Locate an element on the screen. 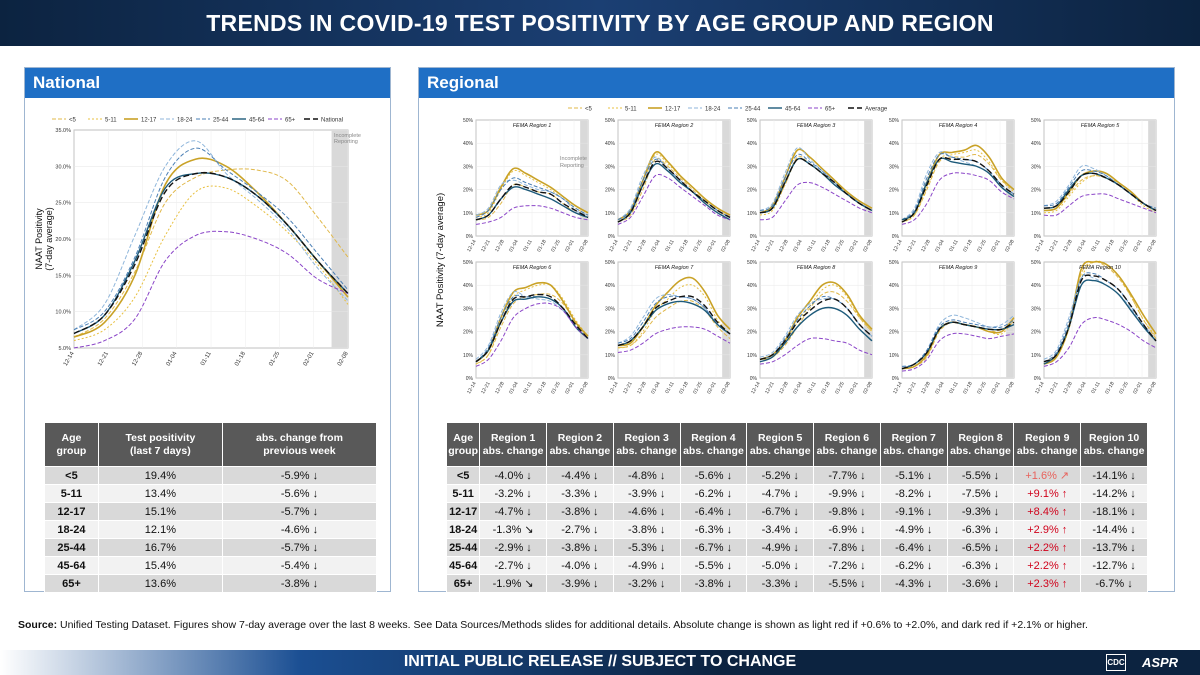 The height and width of the screenshot is (675, 1200). value-cell: -5.7% ↓ is located at coordinates (299, 547).